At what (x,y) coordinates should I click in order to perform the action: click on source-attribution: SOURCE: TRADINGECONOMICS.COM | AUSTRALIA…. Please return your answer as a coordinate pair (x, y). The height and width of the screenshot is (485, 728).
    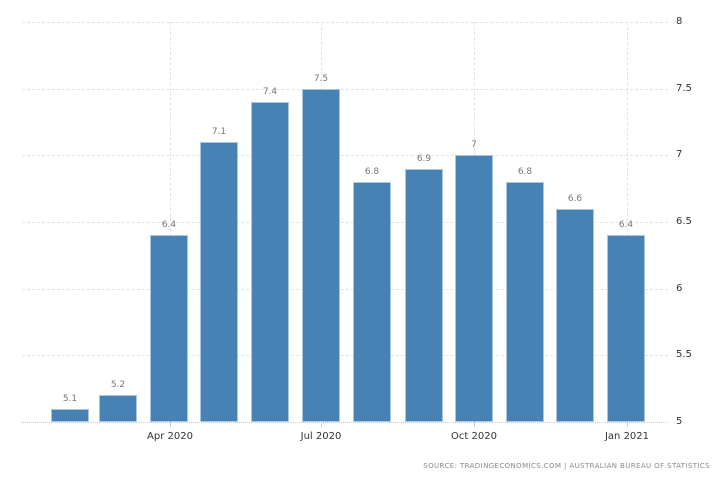
    Looking at the image, I should click on (566, 466).